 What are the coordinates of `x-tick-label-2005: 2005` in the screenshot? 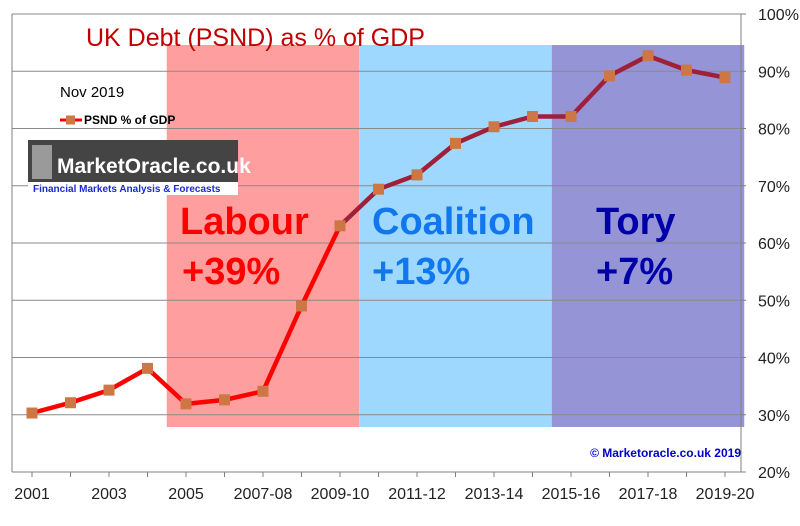 It's located at (186, 494).